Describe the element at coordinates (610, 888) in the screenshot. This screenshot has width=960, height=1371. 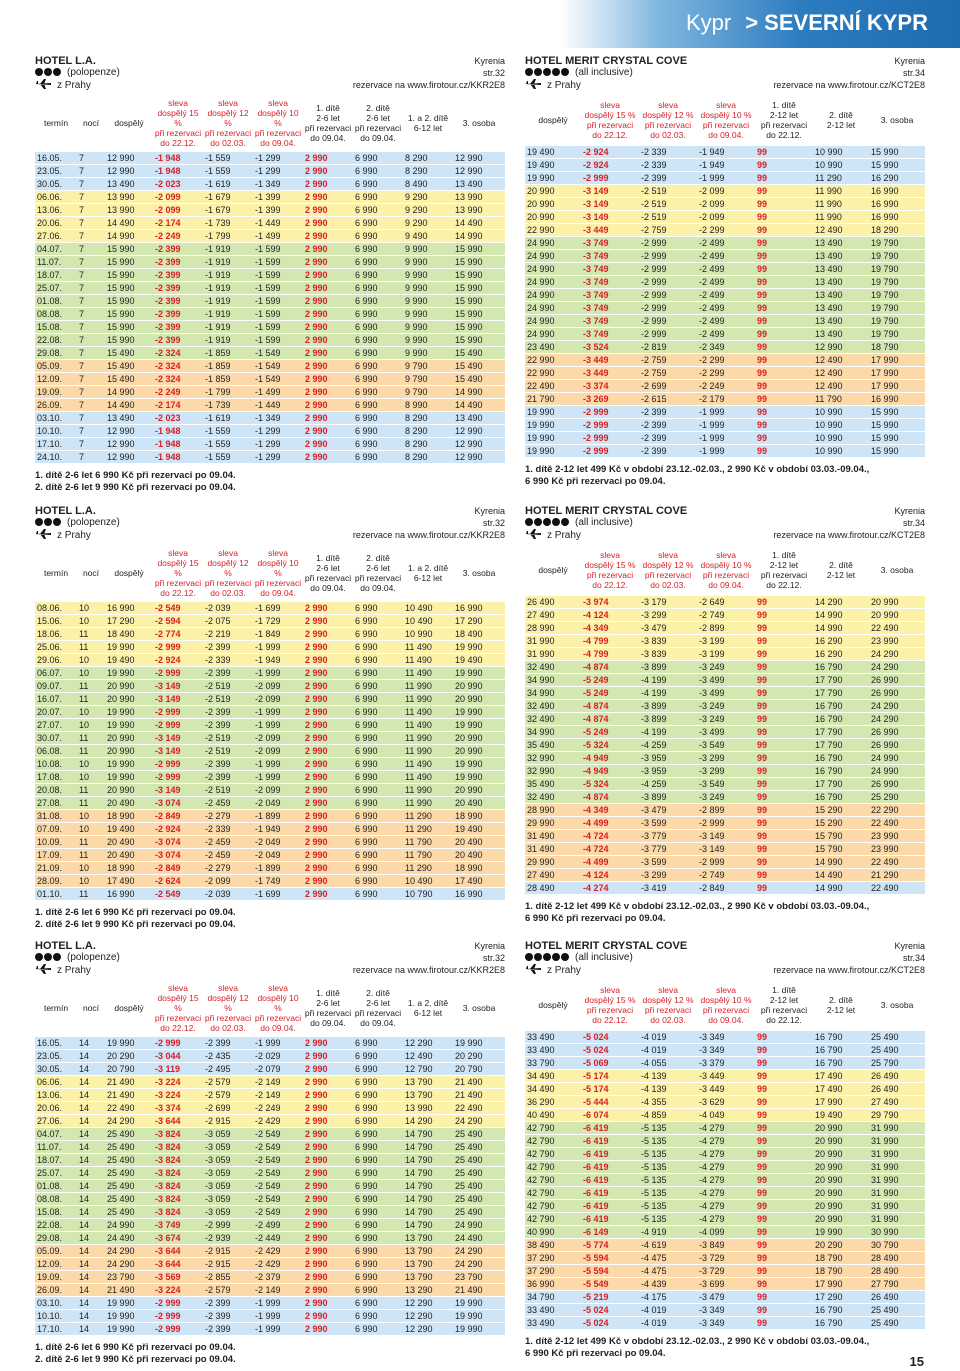
I see `price-cell: -4 274` at that location.